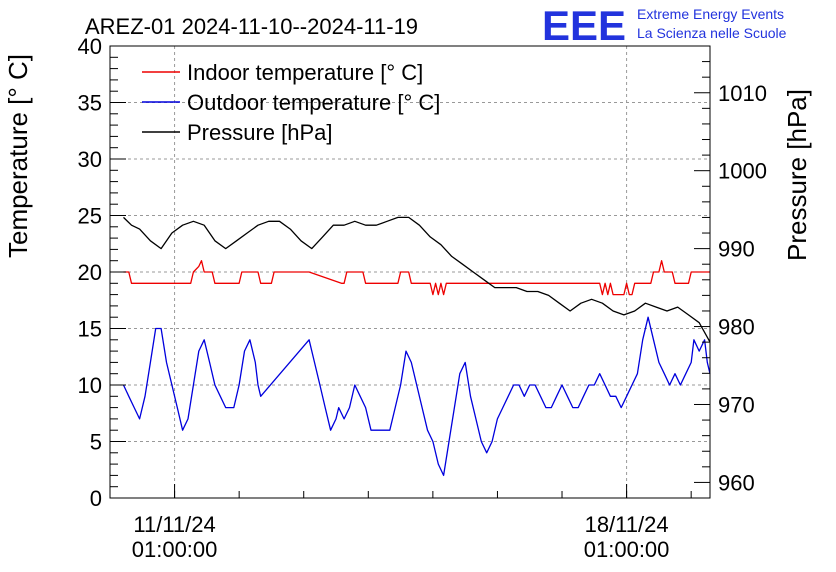 The width and height of the screenshot is (836, 572). What do you see at coordinates (313, 102) in the screenshot?
I see `legend-label-2: Outdoor temperature [° C]` at bounding box center [313, 102].